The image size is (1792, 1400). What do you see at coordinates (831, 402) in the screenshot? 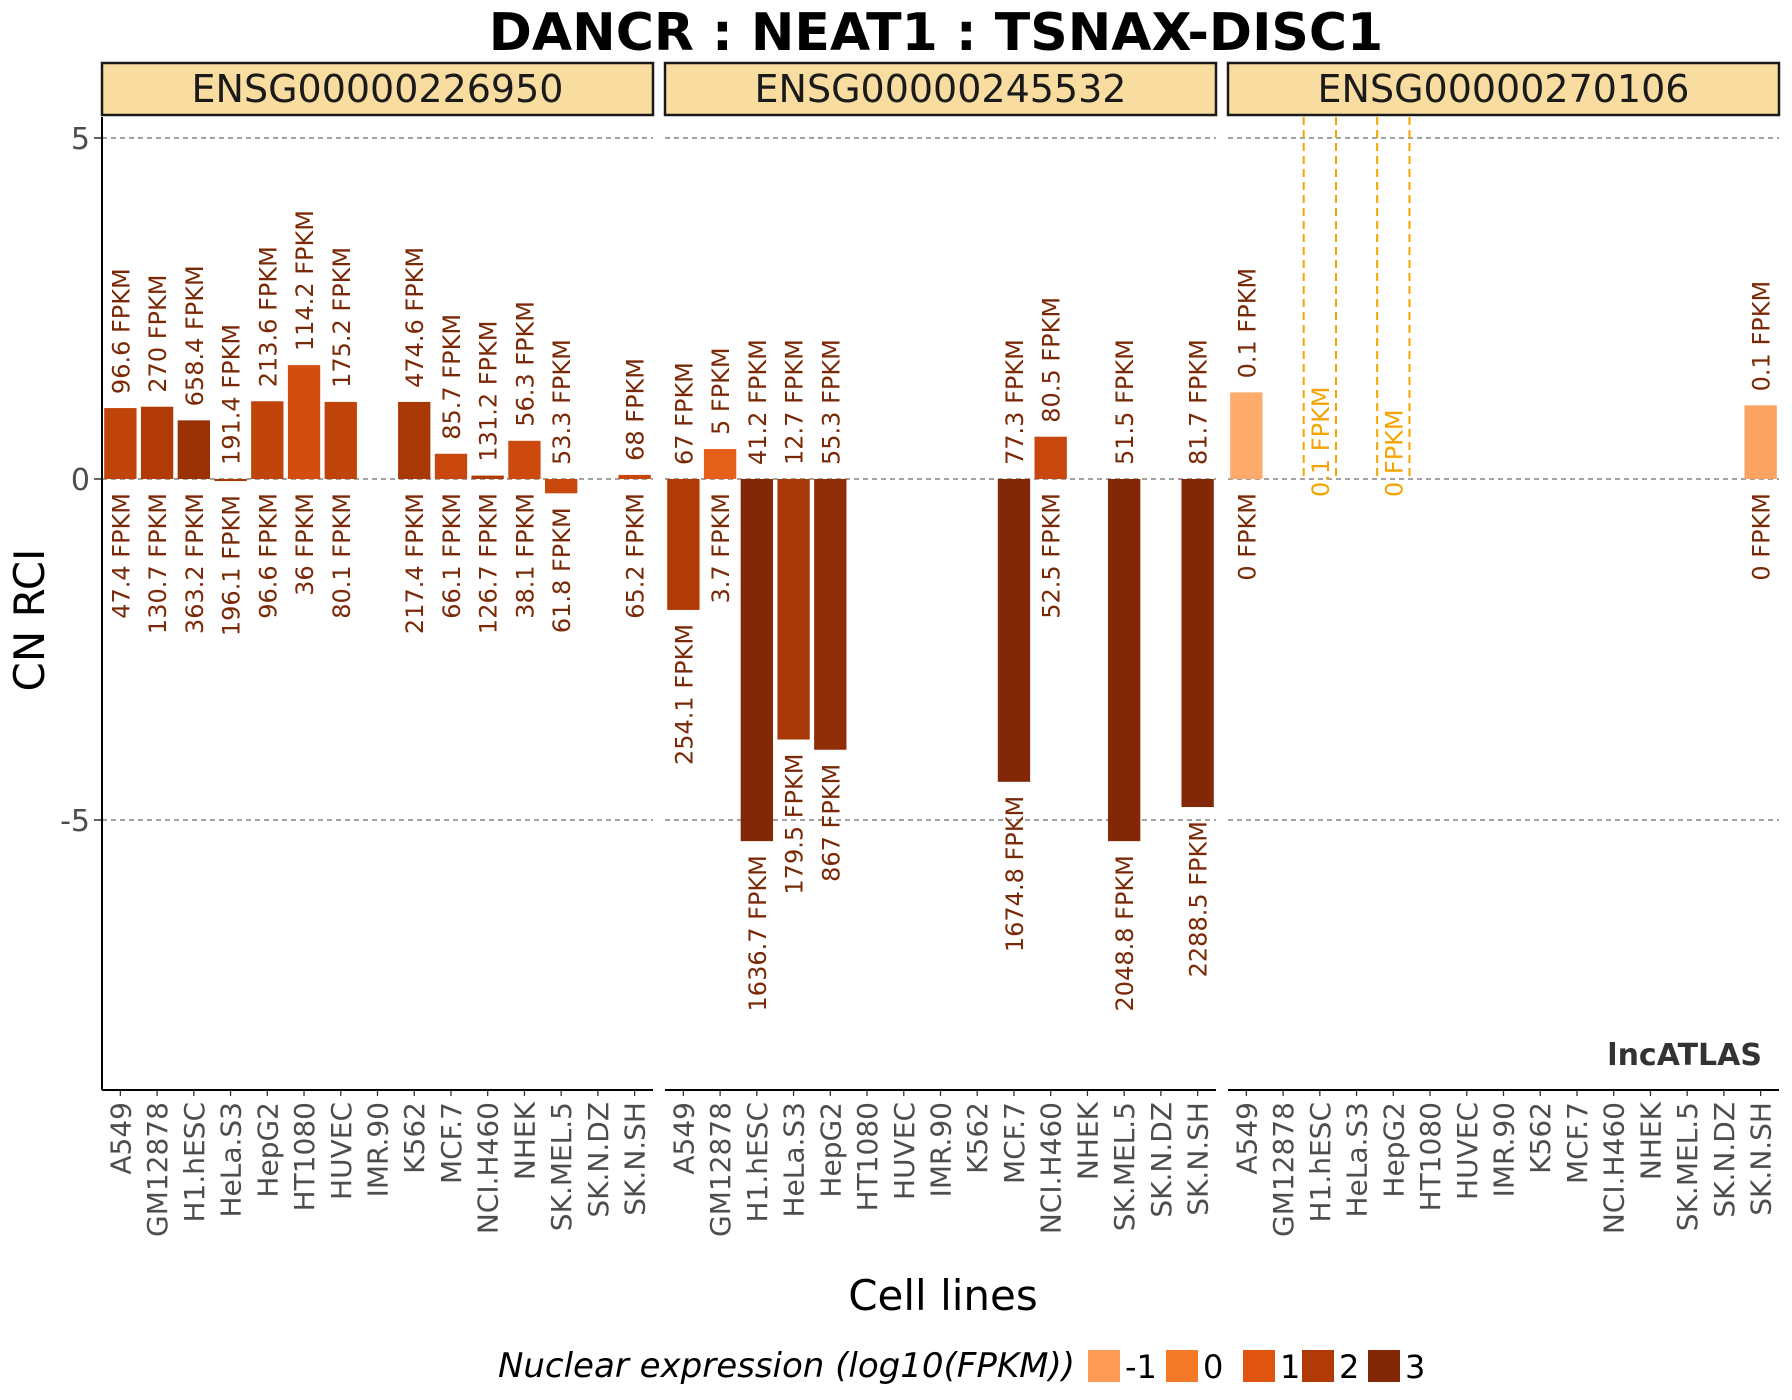
I see `bar-label-cytoplasm: 55.3 FPKM` at bounding box center [831, 402].